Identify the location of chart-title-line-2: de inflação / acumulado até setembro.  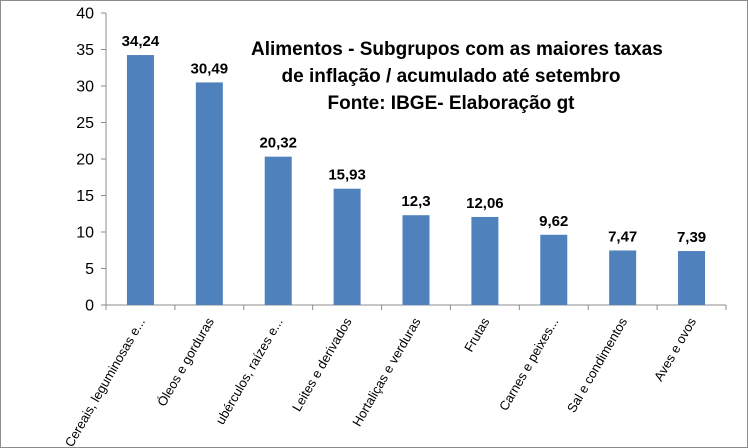
(451, 76).